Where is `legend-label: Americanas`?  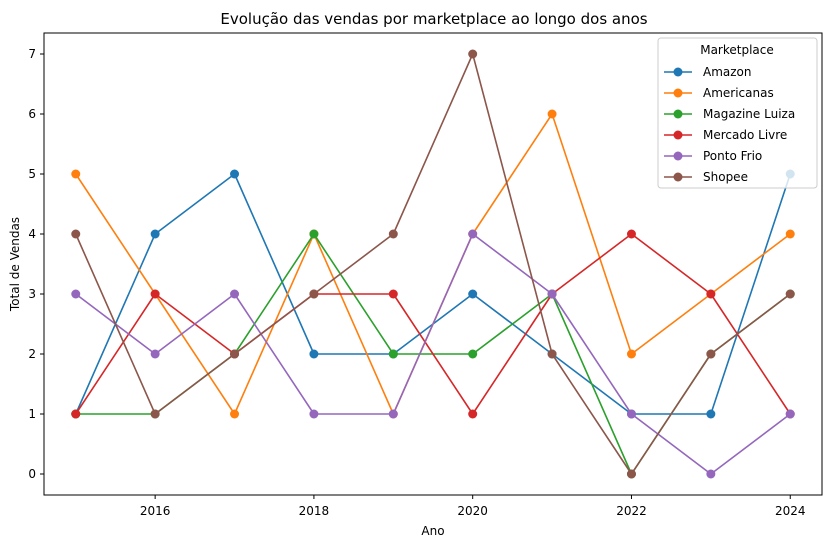
legend-label: Americanas is located at coordinates (738, 93).